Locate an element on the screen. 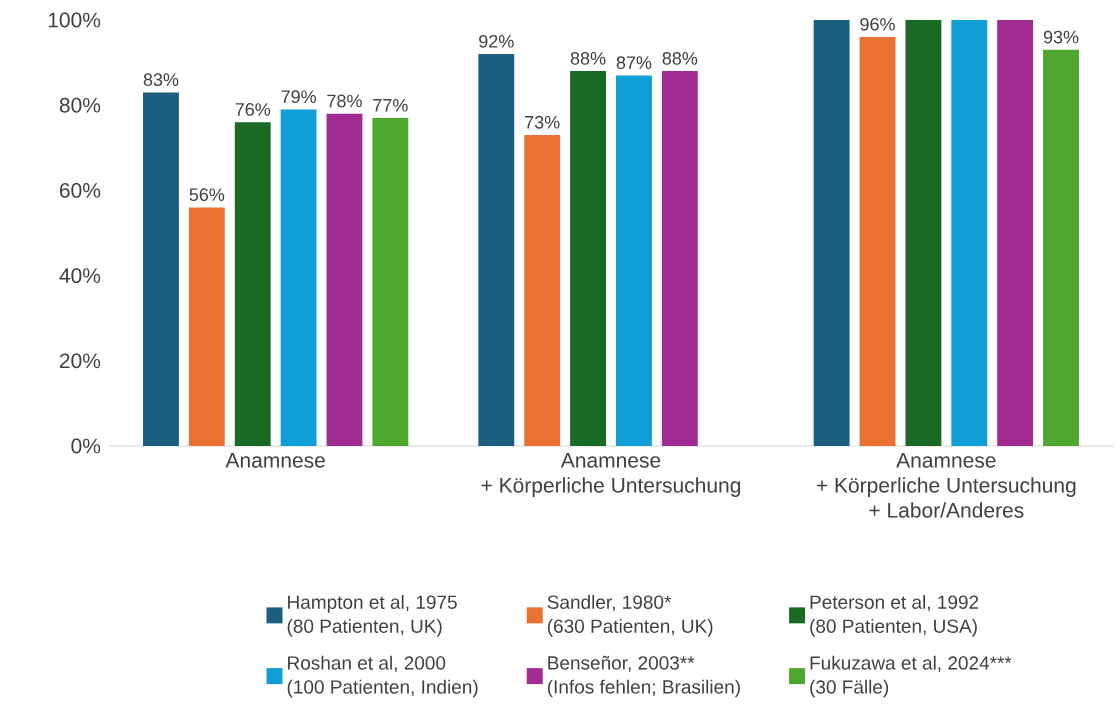 The image size is (1115, 713). legend-label: Peterson et al, 1992 (80 Patienten, USA) is located at coordinates (894, 615).